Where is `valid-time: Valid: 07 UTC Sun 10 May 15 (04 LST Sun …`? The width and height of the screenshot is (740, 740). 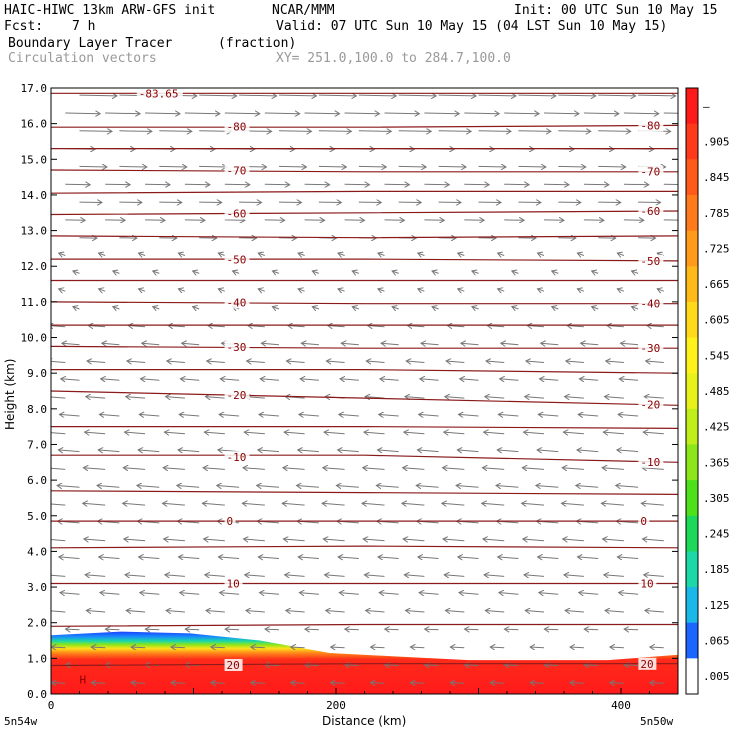
valid-time: Valid: 07 UTC Sun 10 May 15 (04 LST Sun … is located at coordinates (472, 26).